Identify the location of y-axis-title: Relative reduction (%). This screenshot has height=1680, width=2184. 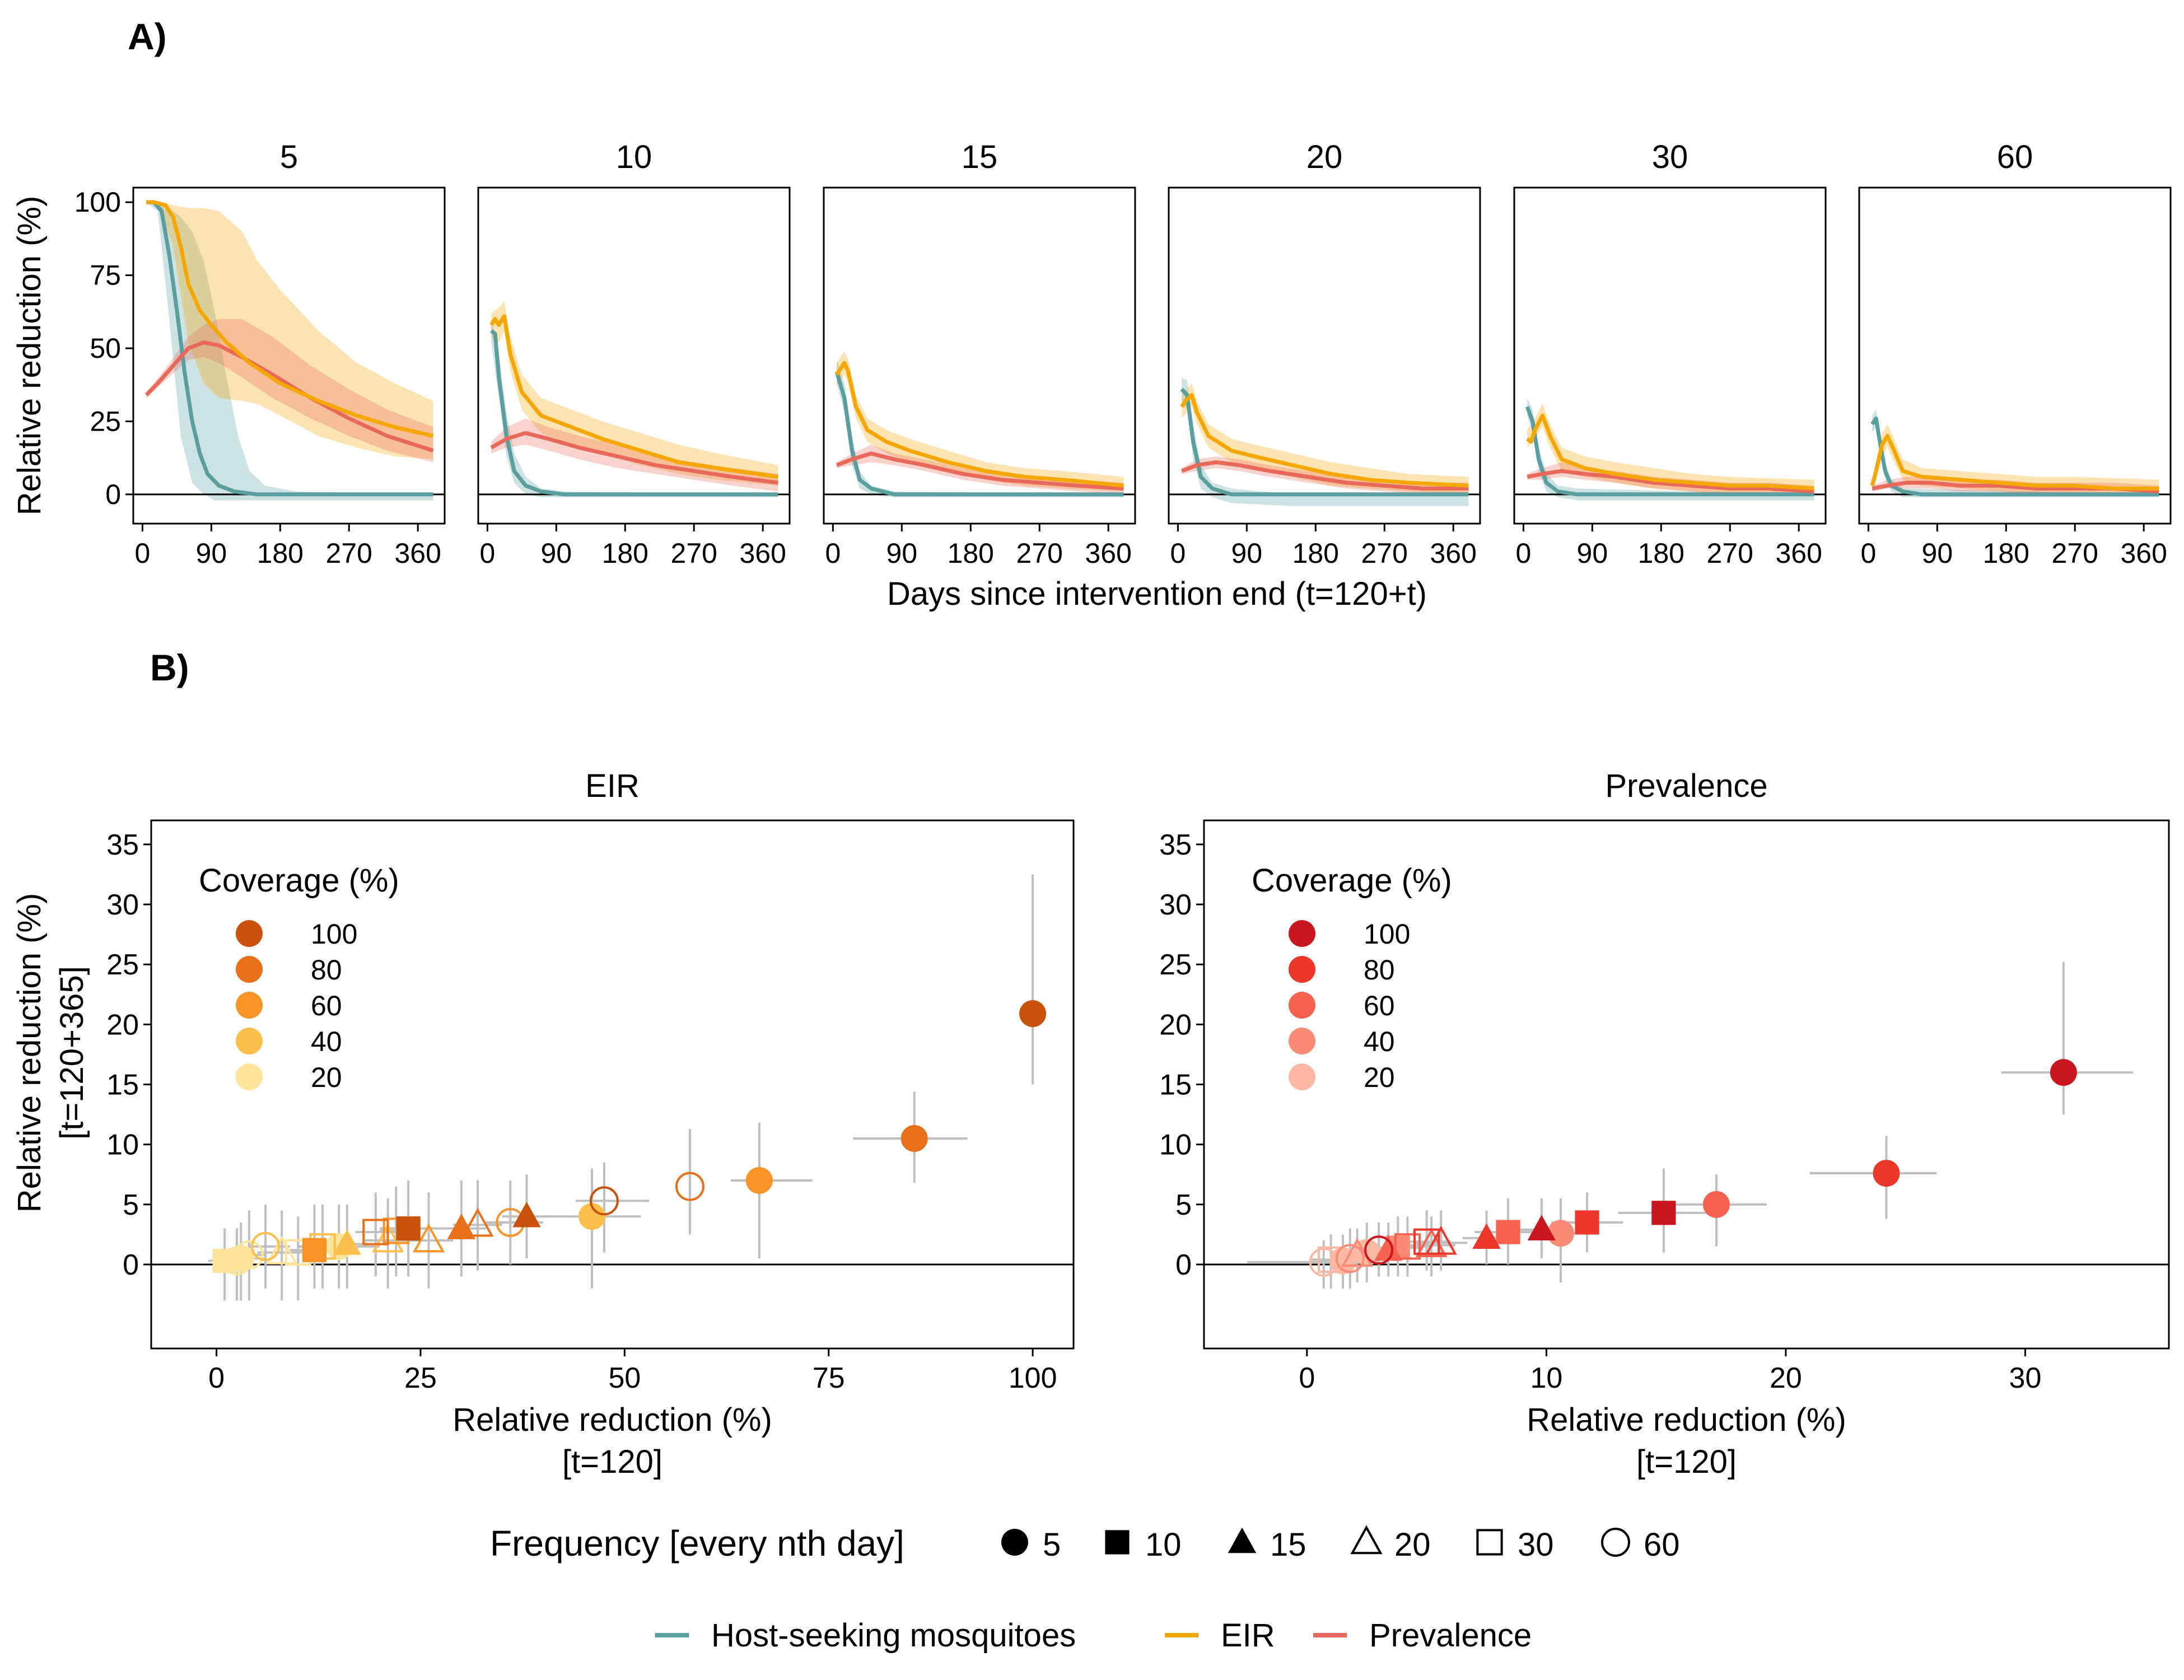
(30, 1053).